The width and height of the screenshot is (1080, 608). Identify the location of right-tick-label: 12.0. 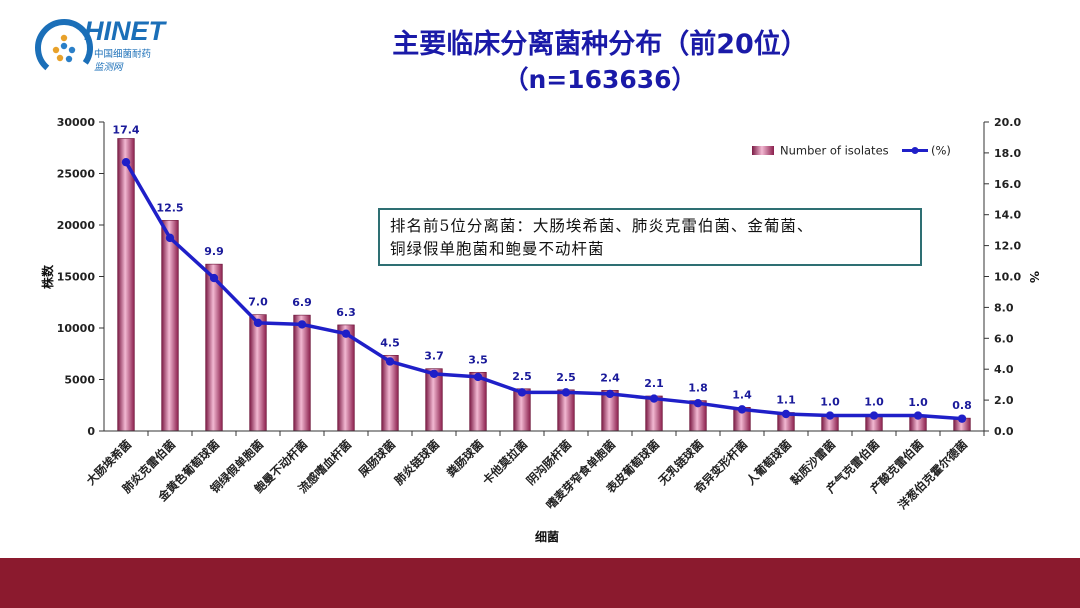
(1007, 246).